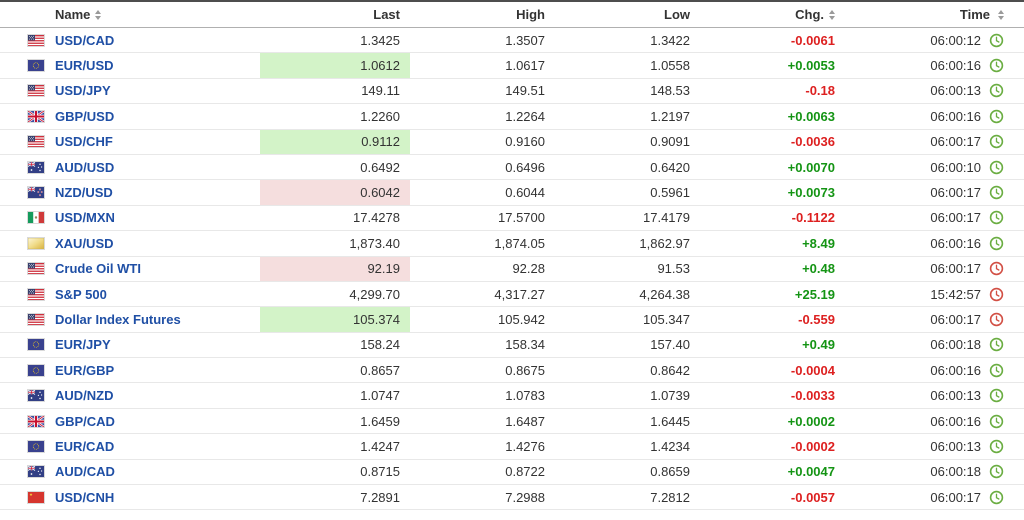 This screenshot has height=520, width=1024. I want to click on low-value: 7.2812, so click(670, 497).